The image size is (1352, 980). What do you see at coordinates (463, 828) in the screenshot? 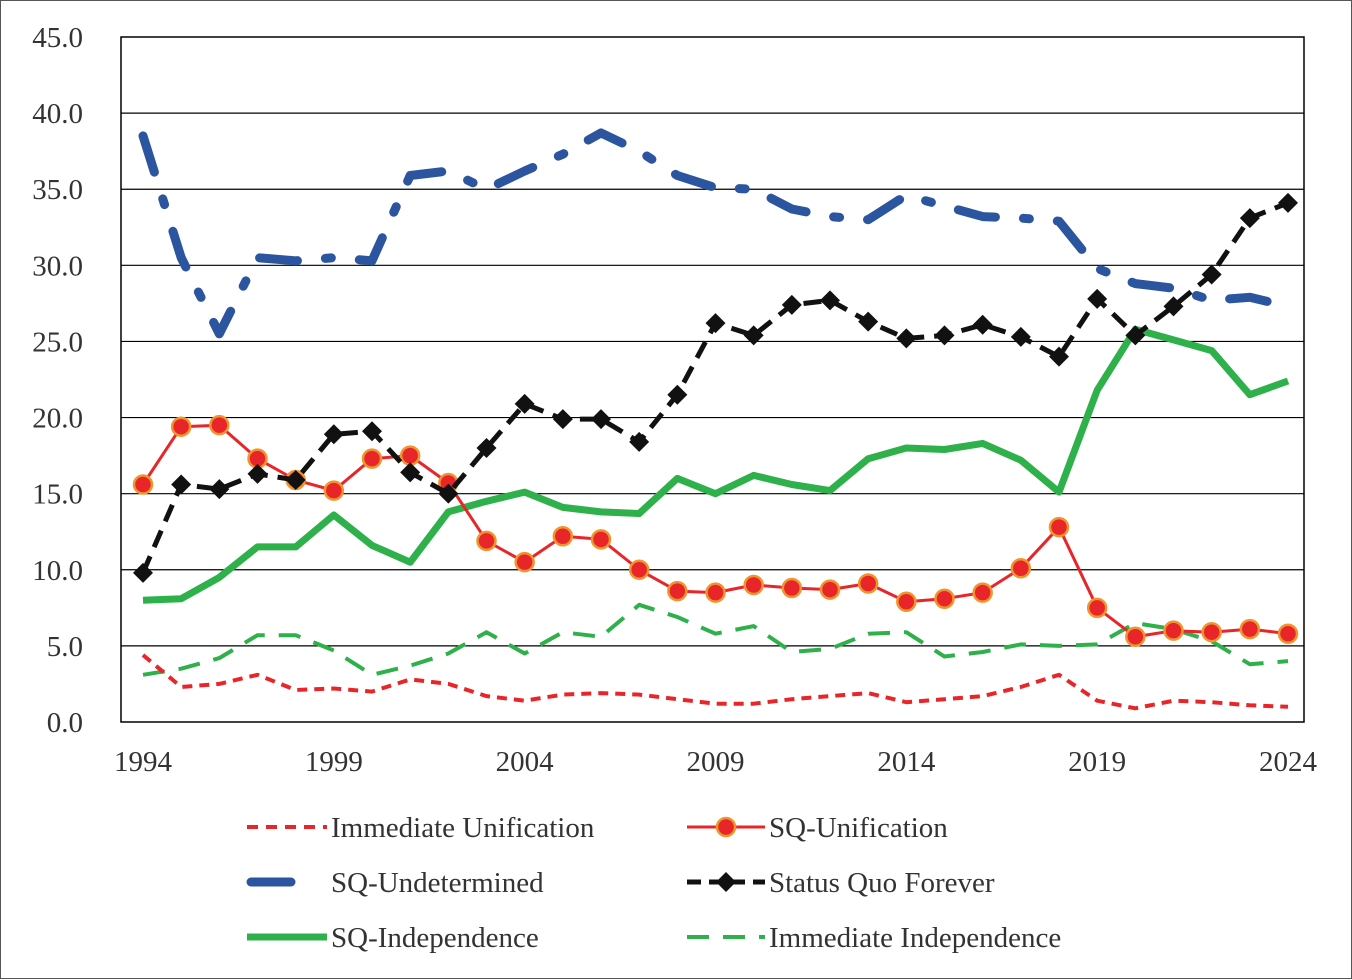
I see `legend-label: Immediate Unification` at bounding box center [463, 828].